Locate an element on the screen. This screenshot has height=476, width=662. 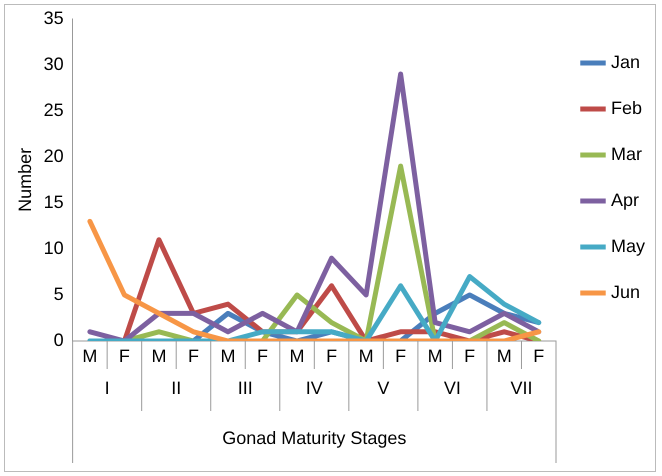
y-tick-label: 0 is located at coordinates (59, 340).